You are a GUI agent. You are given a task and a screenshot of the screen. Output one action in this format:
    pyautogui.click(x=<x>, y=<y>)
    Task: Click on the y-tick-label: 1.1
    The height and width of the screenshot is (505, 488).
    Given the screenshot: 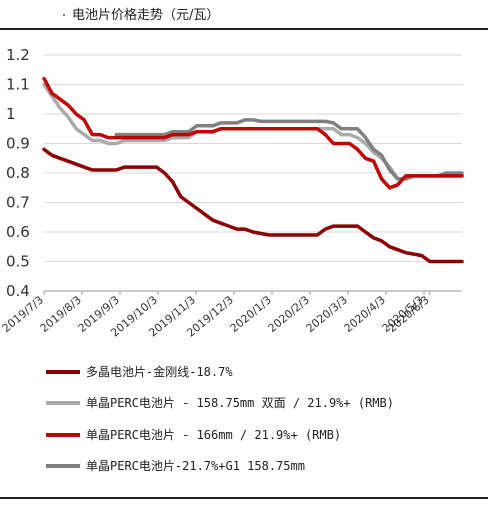 What is the action you would take?
    pyautogui.click(x=18, y=85)
    